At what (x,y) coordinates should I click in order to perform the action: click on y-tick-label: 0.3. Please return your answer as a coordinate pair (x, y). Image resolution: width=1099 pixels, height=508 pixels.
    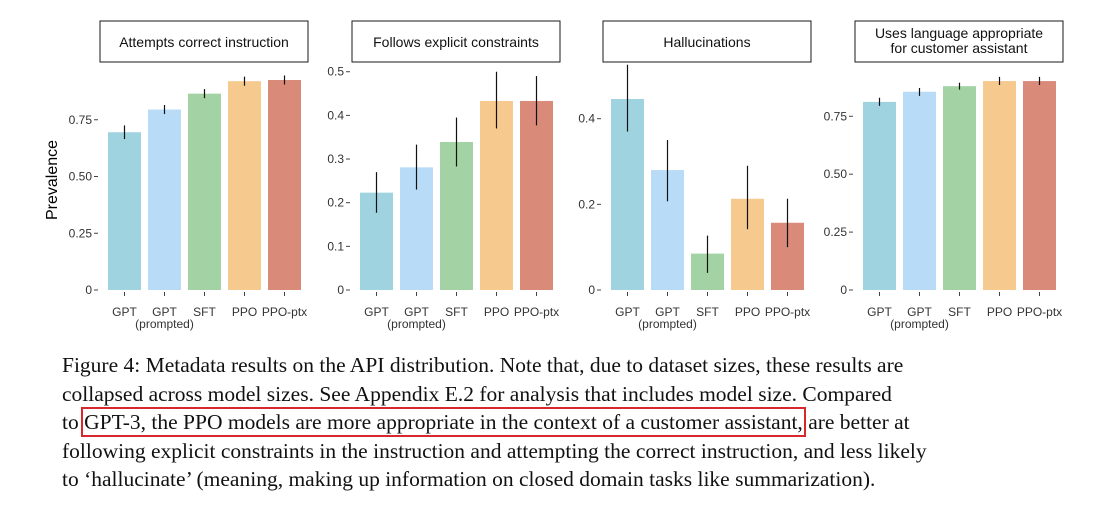
    Looking at the image, I should click on (335, 159).